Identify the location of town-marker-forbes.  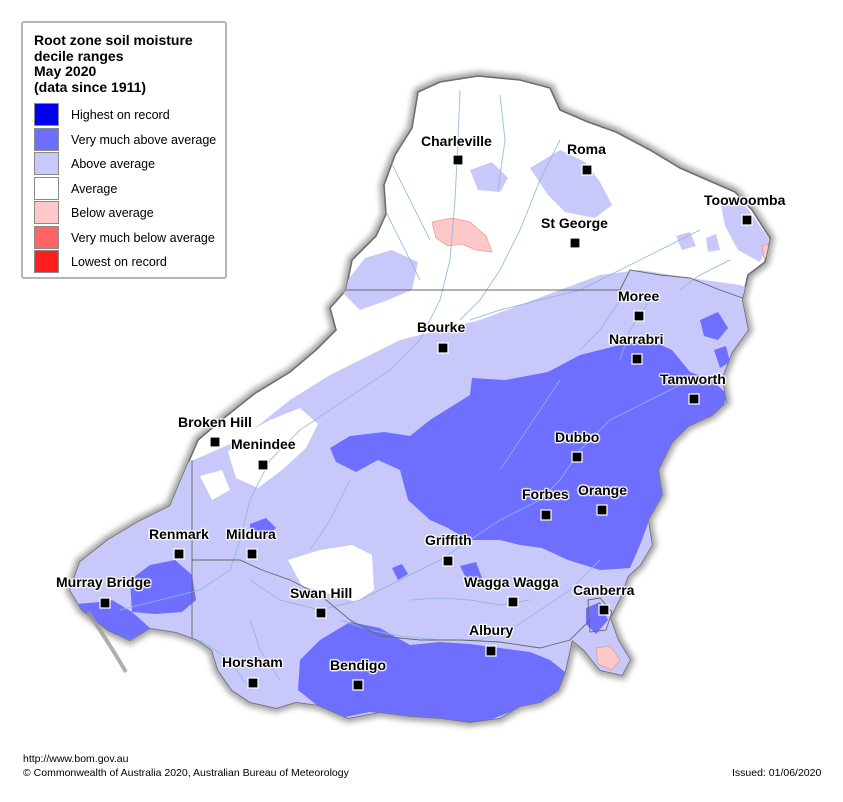
(546, 515).